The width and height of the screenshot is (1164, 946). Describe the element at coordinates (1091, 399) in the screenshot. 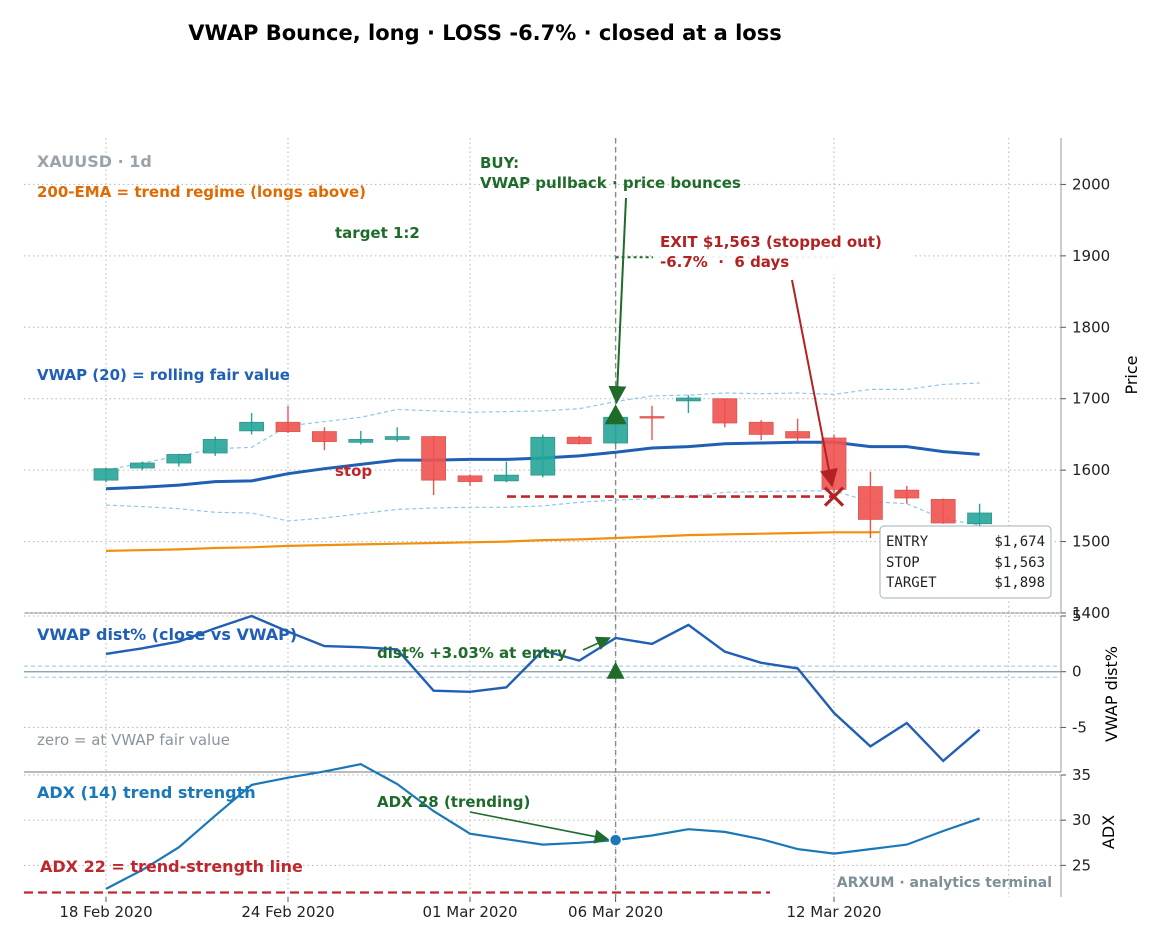

I see `price-tick-label: 1700` at that location.